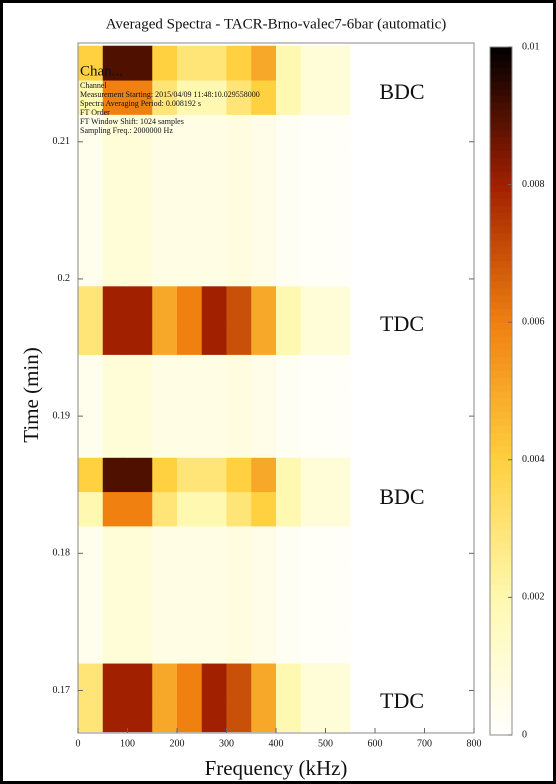  What do you see at coordinates (401, 91) in the screenshot?
I see `annotation: BDC` at bounding box center [401, 91].